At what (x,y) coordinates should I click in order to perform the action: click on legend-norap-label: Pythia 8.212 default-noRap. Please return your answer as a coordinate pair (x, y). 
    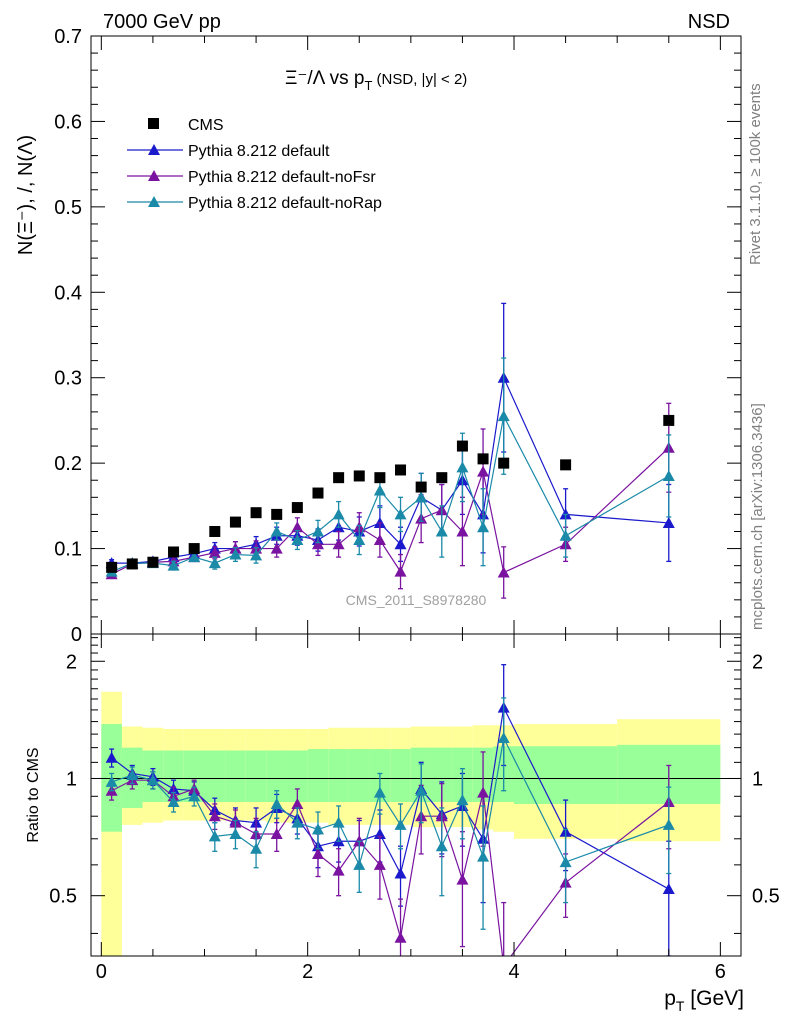
    Looking at the image, I should click on (285, 203).